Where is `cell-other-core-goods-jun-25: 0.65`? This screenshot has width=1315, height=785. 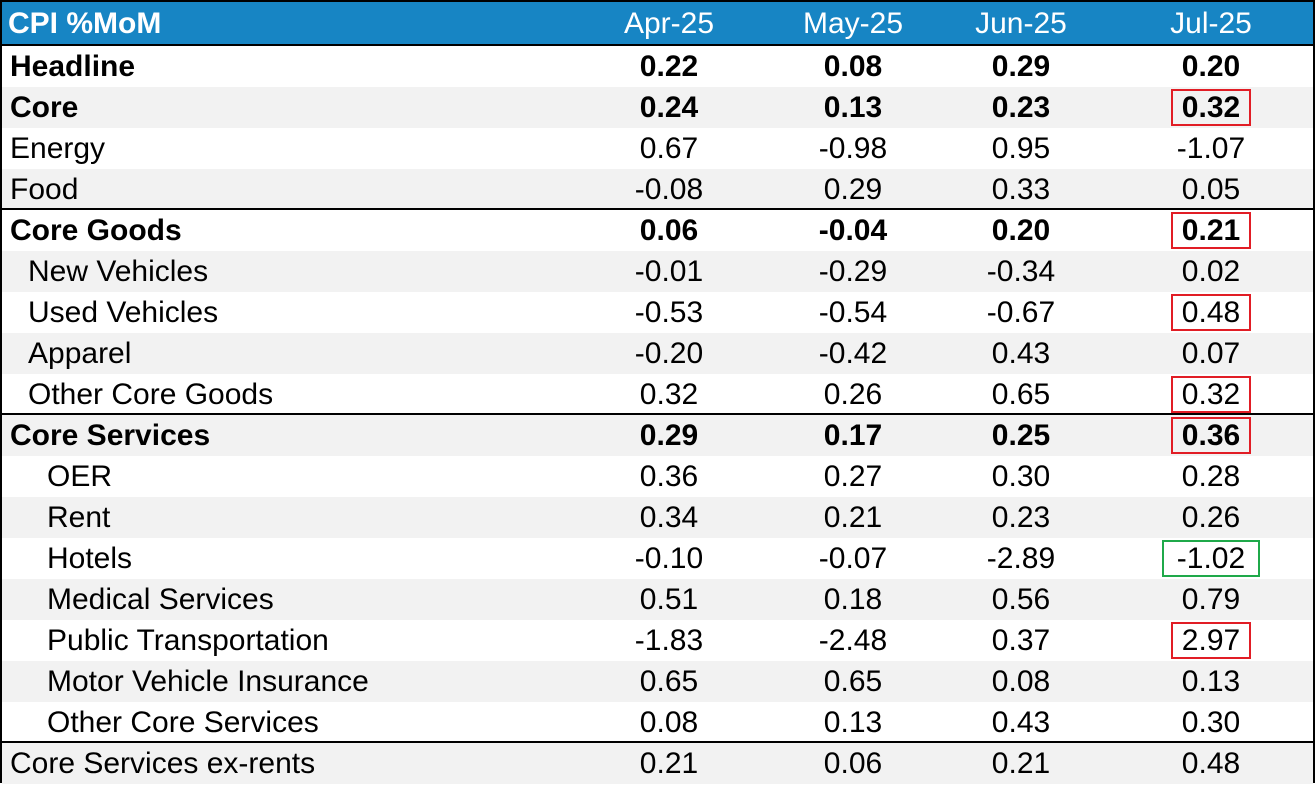
cell-other-core-goods-jun-25: 0.65 is located at coordinates (1021, 394).